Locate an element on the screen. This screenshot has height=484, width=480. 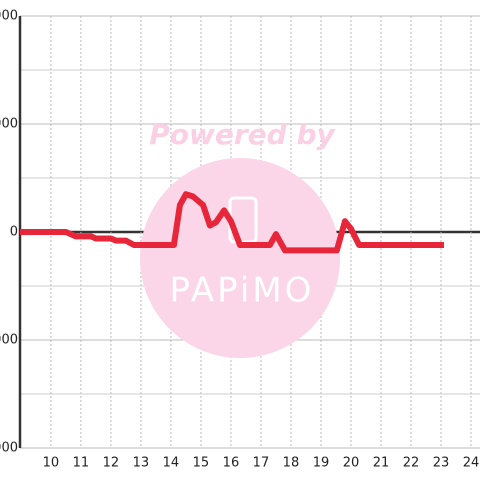
x-tick-label: 17 is located at coordinates (261, 463).